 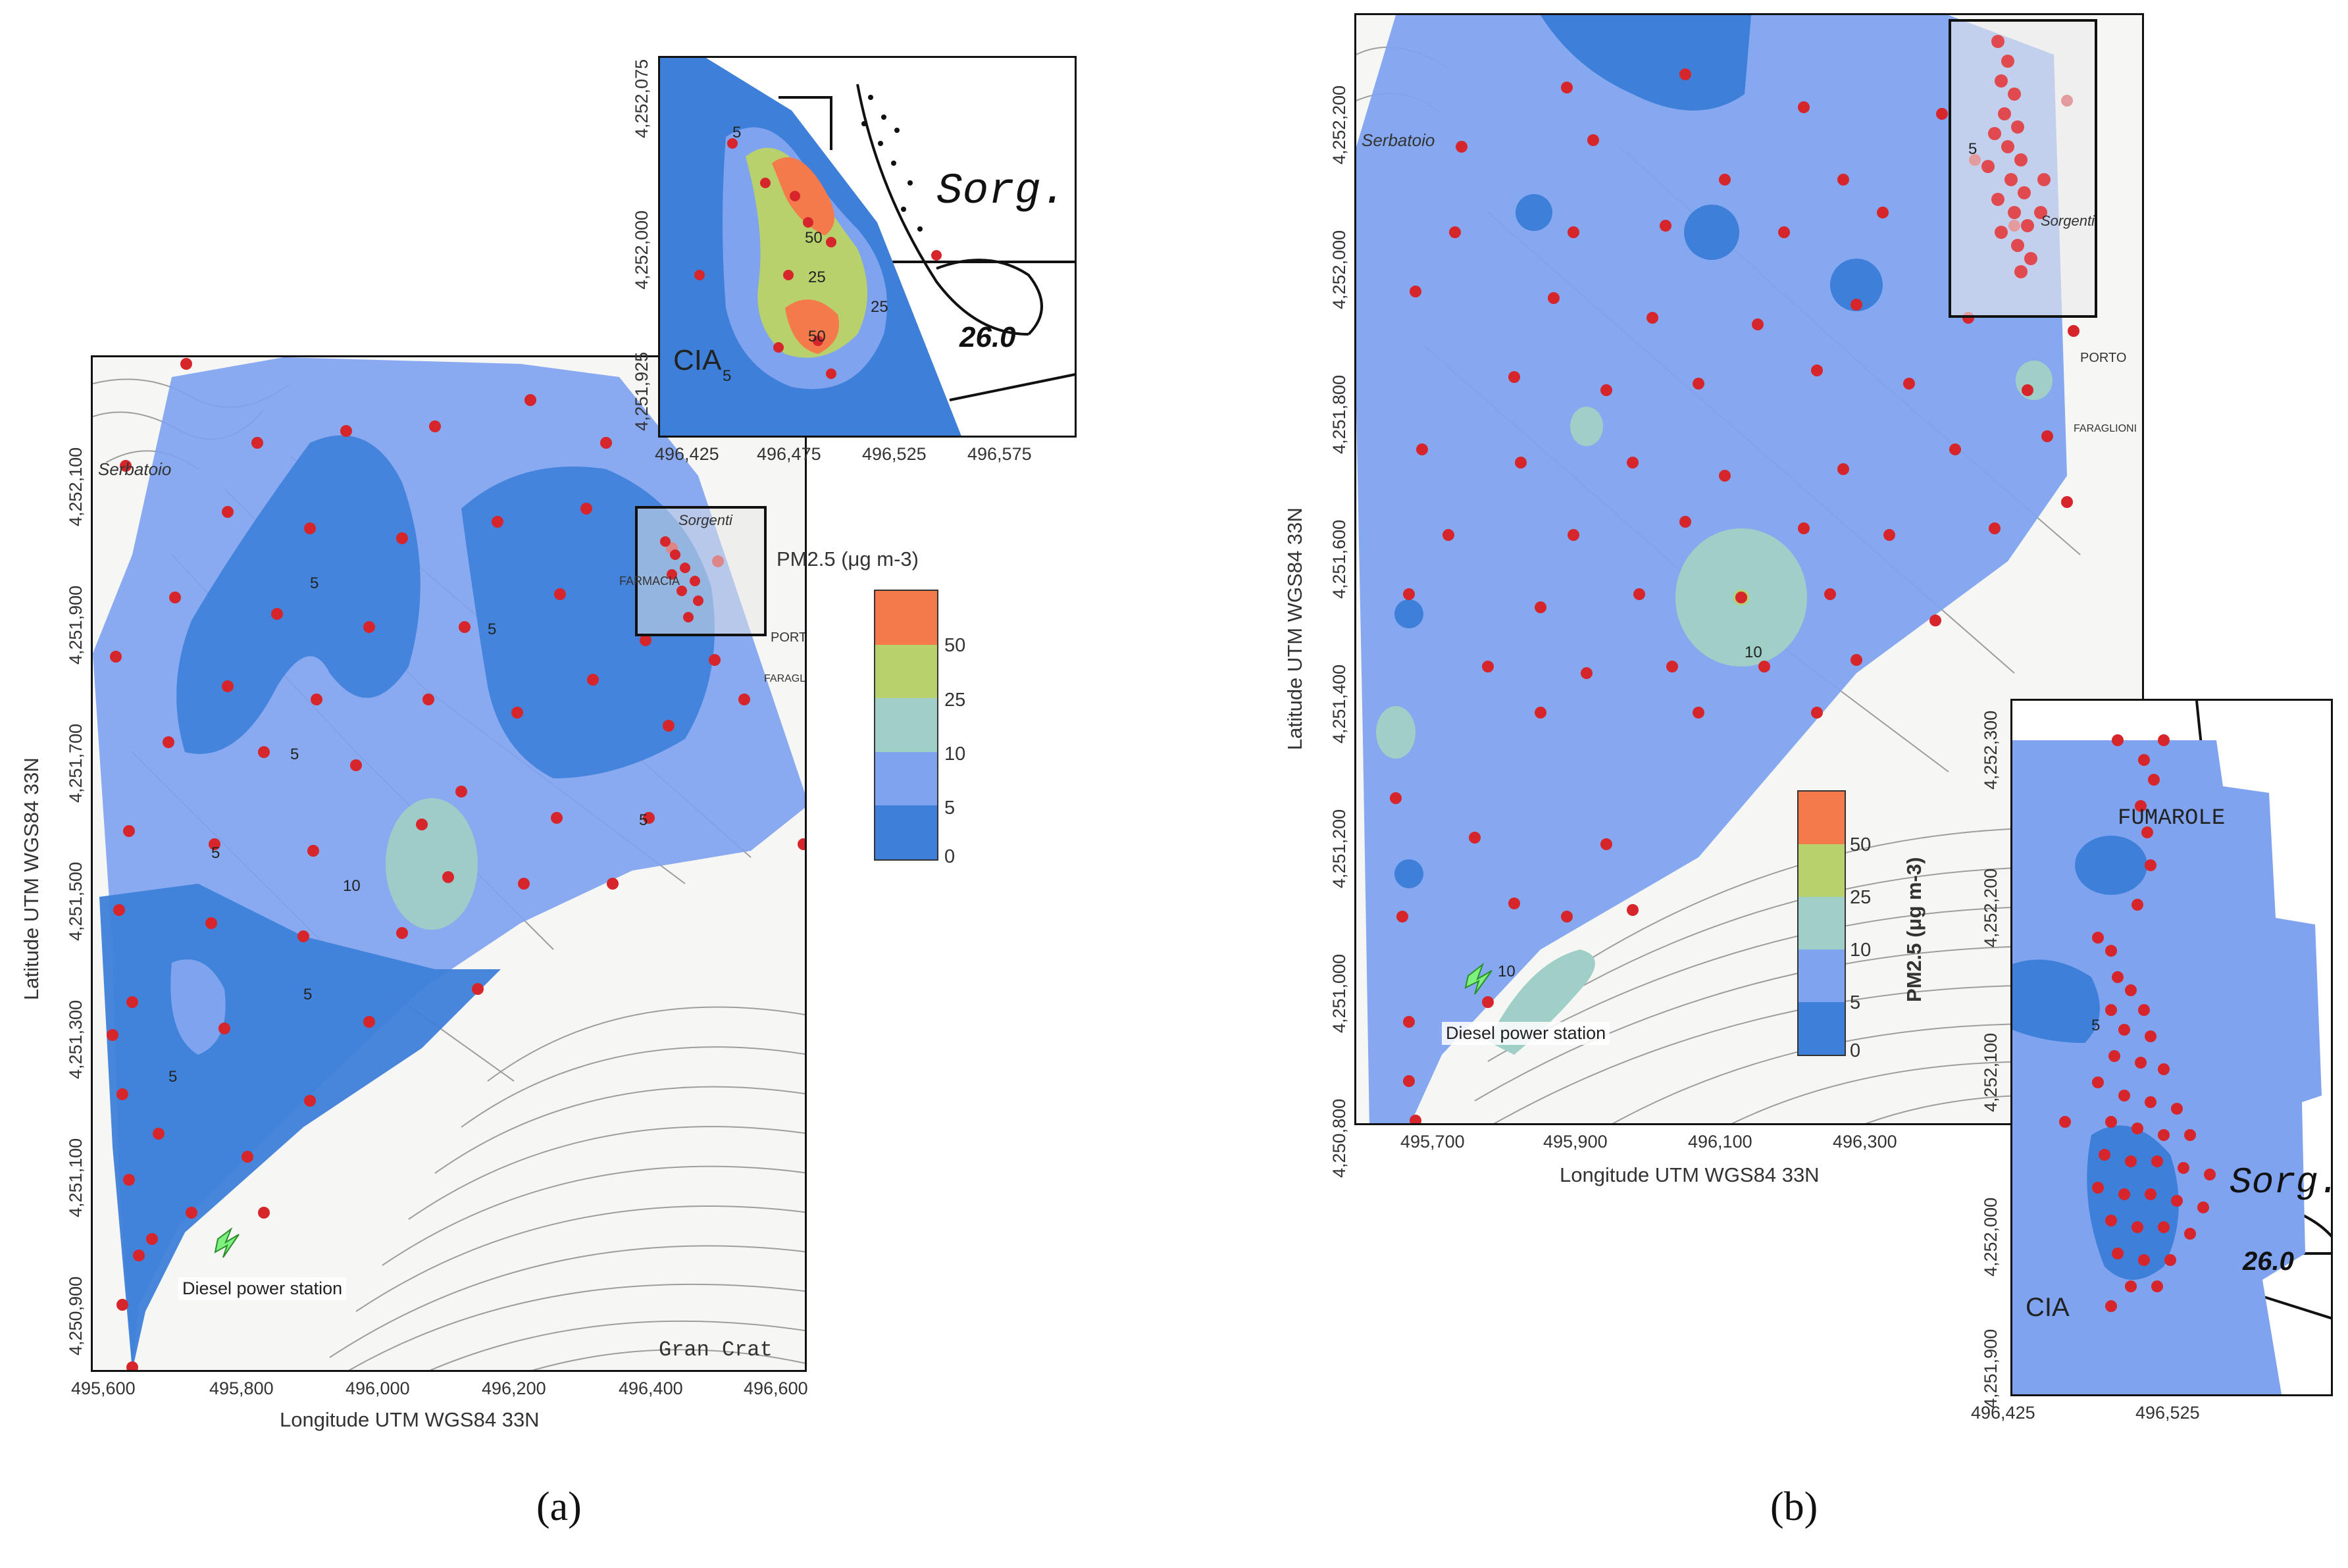 I want to click on y-tick: 4,251,100, so click(x=76, y=1177).